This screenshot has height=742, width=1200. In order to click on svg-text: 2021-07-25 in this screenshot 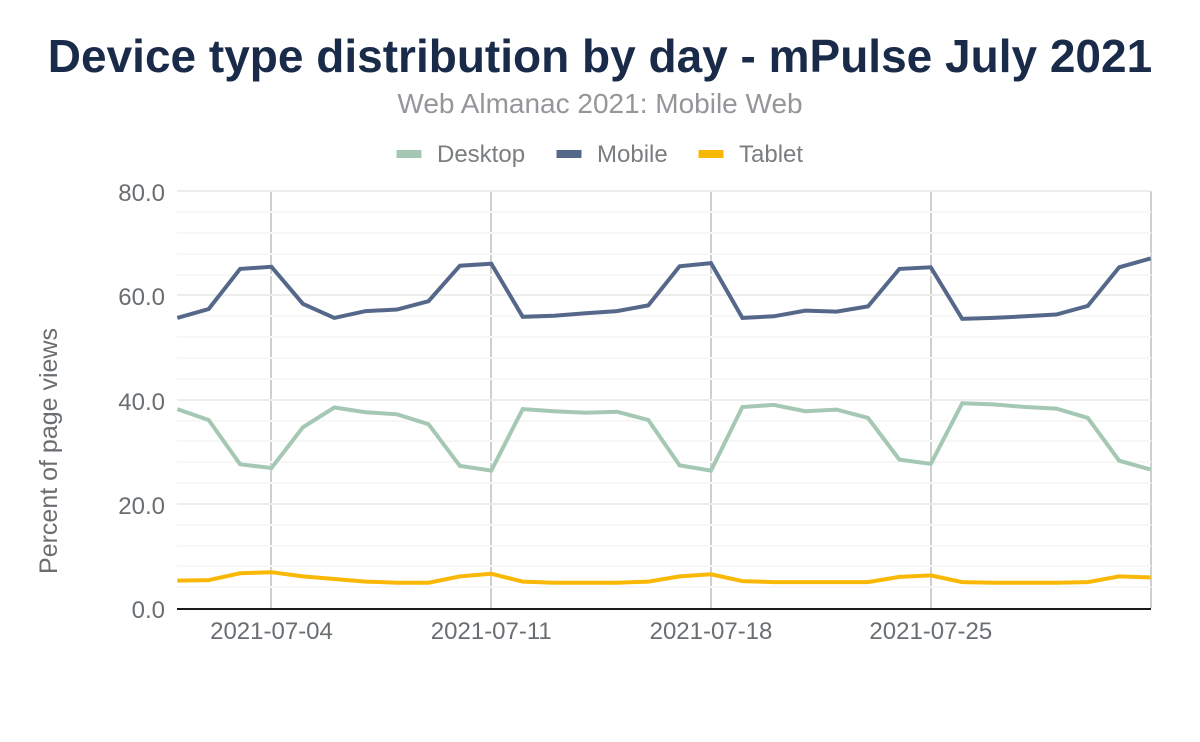, I will do `click(930, 631)`.